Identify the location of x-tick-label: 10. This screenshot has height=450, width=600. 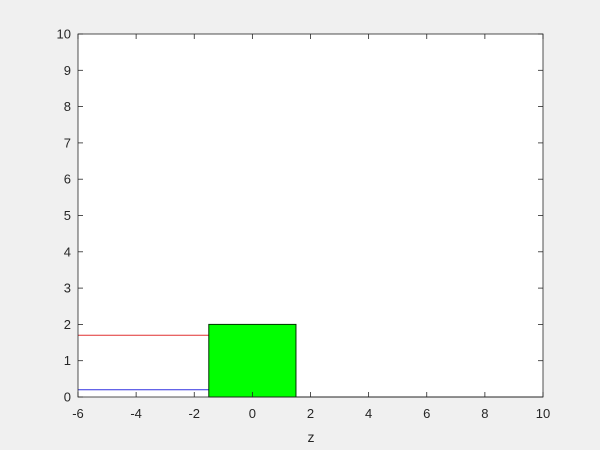
(543, 413).